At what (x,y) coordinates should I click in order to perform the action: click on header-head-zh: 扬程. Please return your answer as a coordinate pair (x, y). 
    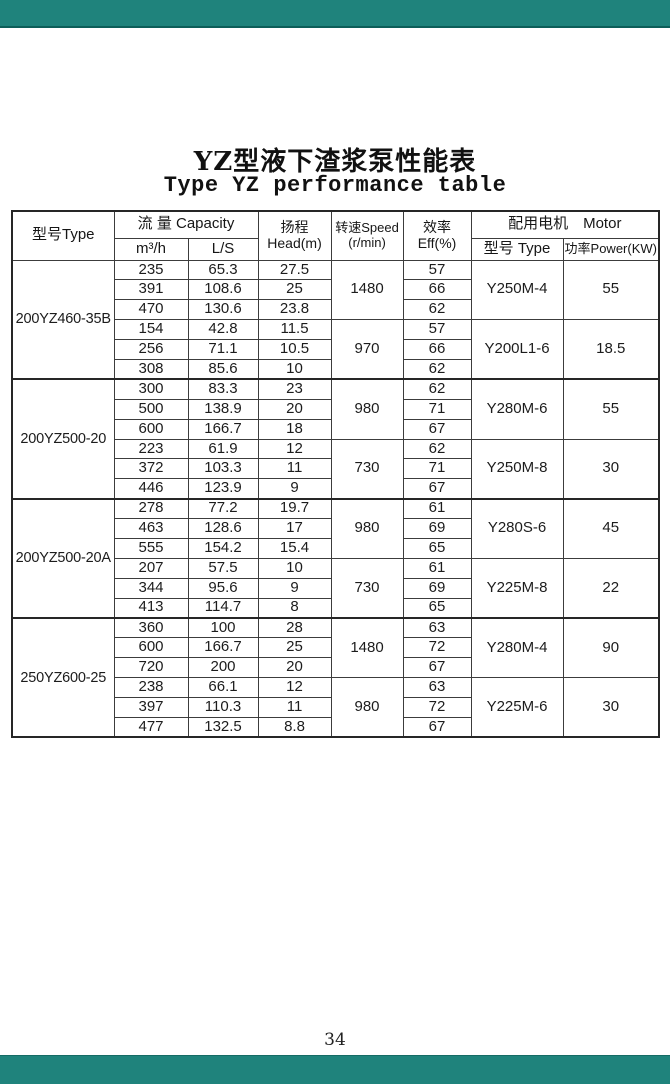
    Looking at the image, I should click on (294, 227).